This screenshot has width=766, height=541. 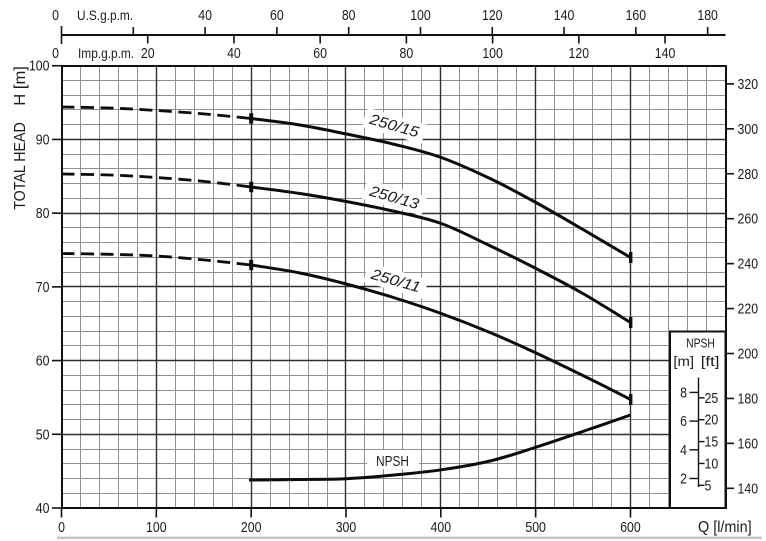 What do you see at coordinates (43, 435) in the screenshot?
I see `svg-text: 50` at bounding box center [43, 435].